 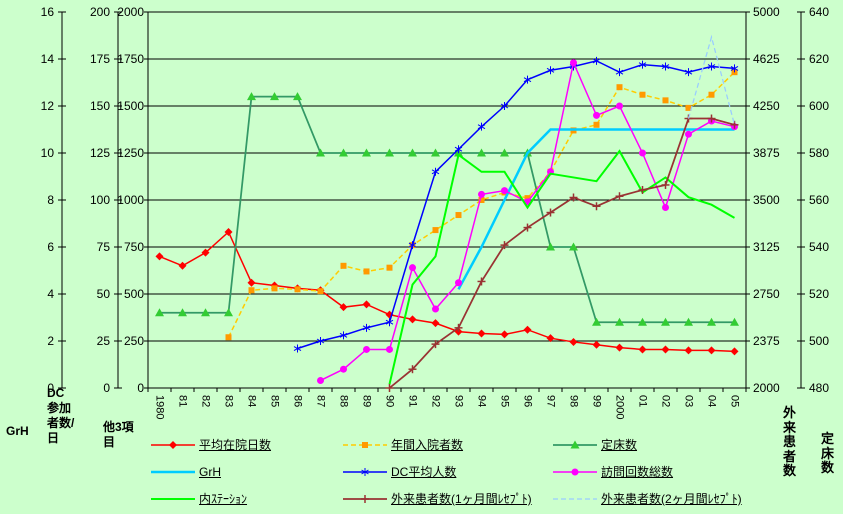 I want to click on svg-text: 03, so click(x=689, y=401).